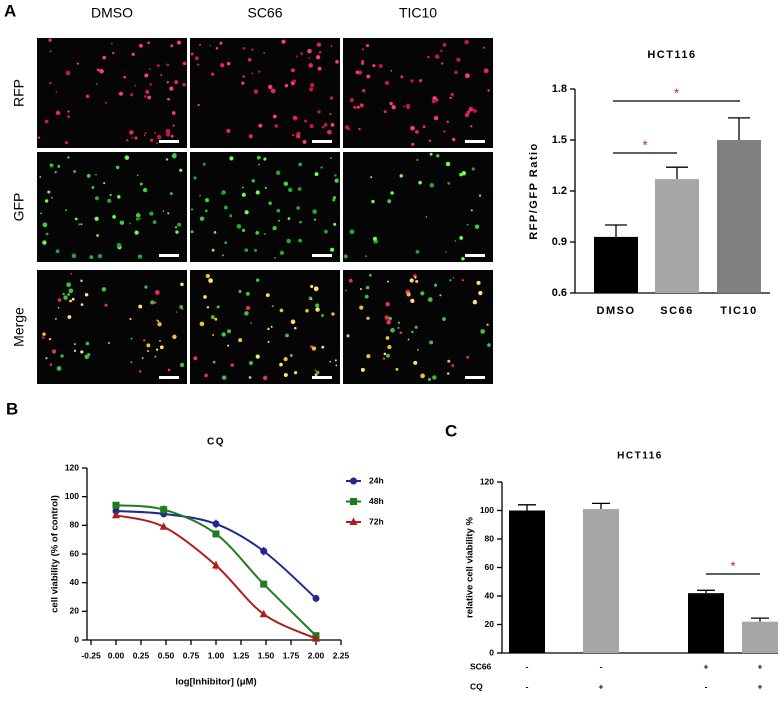 This screenshot has width=784, height=701. What do you see at coordinates (470, 567) in the screenshot?
I see `y-axis-label: relative cell viability %` at bounding box center [470, 567].